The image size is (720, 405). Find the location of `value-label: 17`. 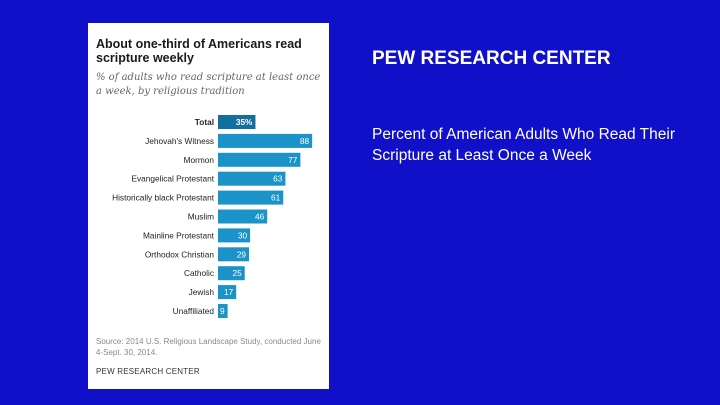

value-label: 17 is located at coordinates (229, 292).